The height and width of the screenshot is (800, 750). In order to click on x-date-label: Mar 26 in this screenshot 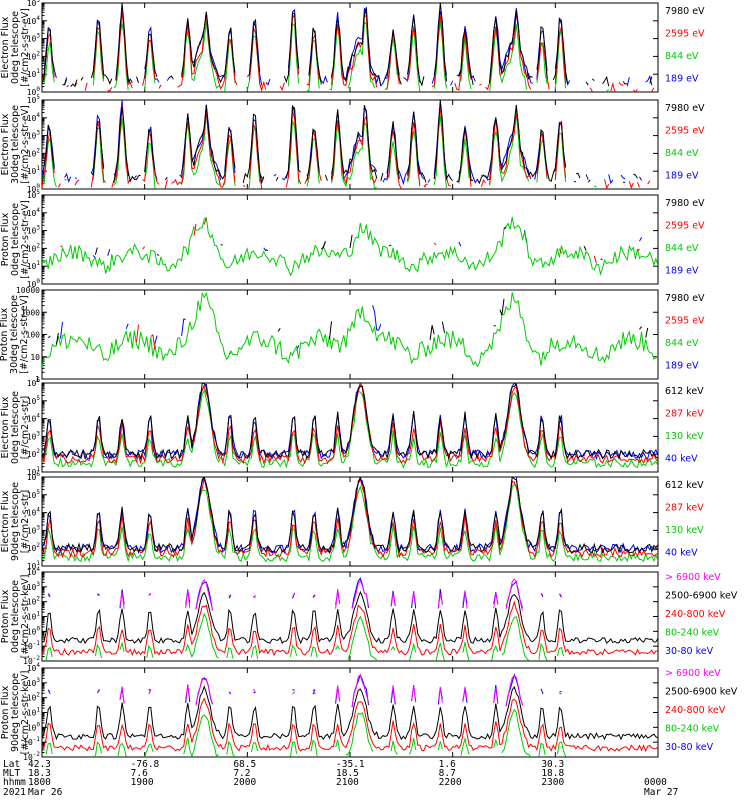, I will do `click(45, 792)`.